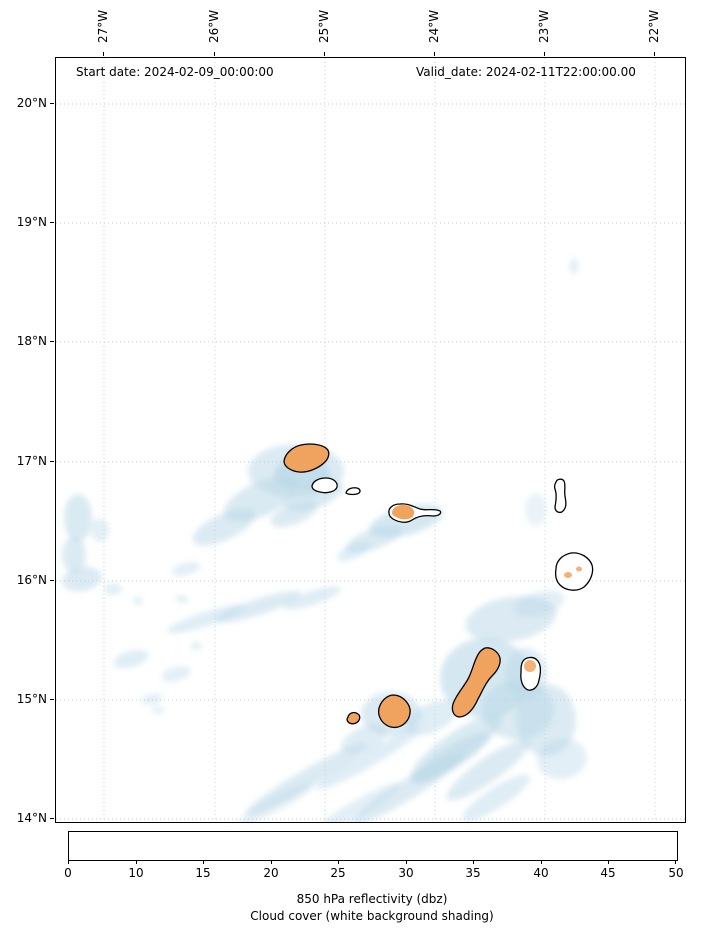  I want to click on colorbar-tick-label: 40, so click(541, 873).